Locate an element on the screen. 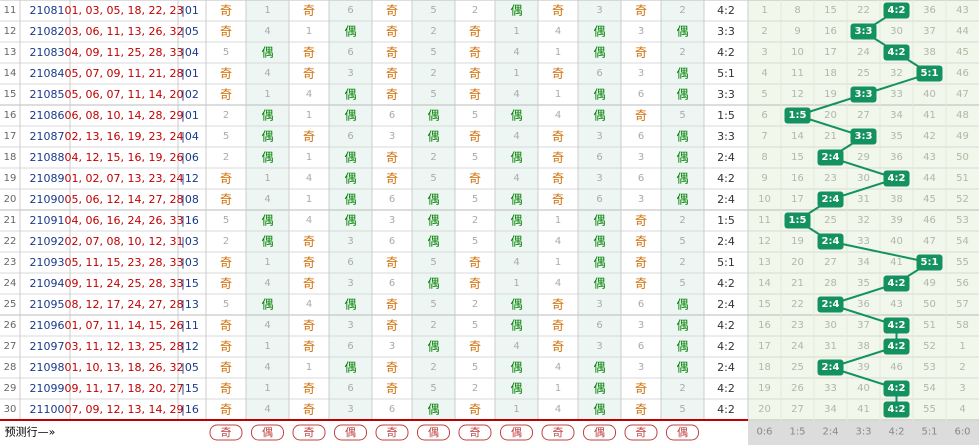 The height and width of the screenshot is (445, 979). row-number: 29 is located at coordinates (10, 388).